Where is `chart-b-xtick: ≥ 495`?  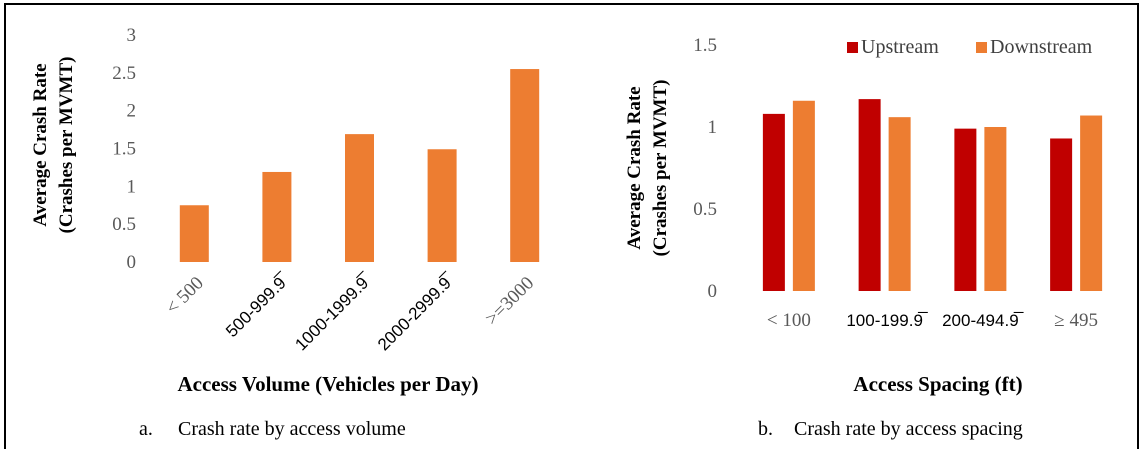
chart-b-xtick: ≥ 495 is located at coordinates (1076, 320).